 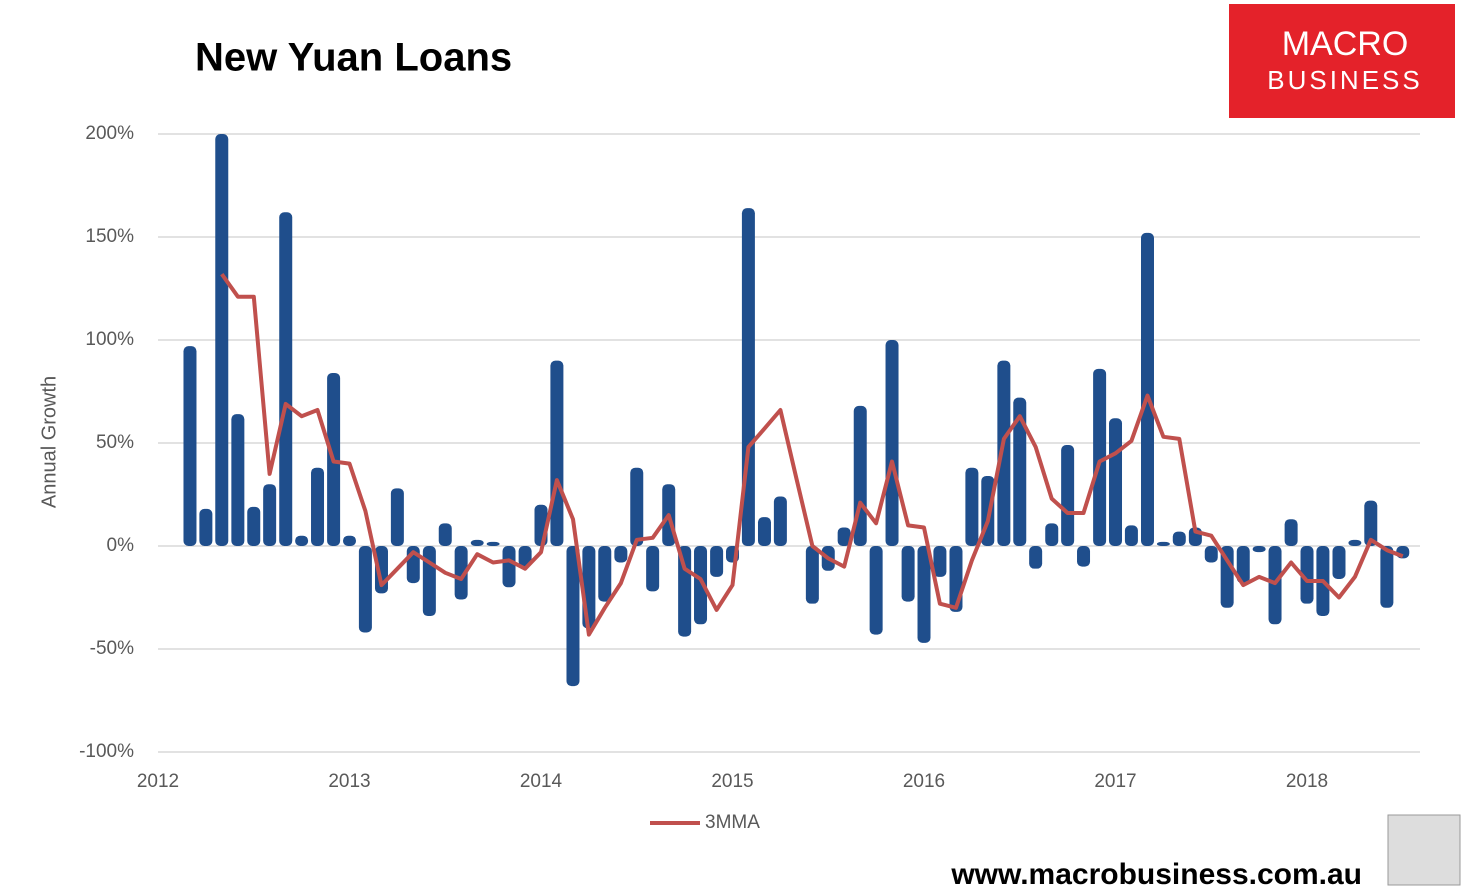 What do you see at coordinates (732, 822) in the screenshot?
I see `legend-label: 3MMA` at bounding box center [732, 822].